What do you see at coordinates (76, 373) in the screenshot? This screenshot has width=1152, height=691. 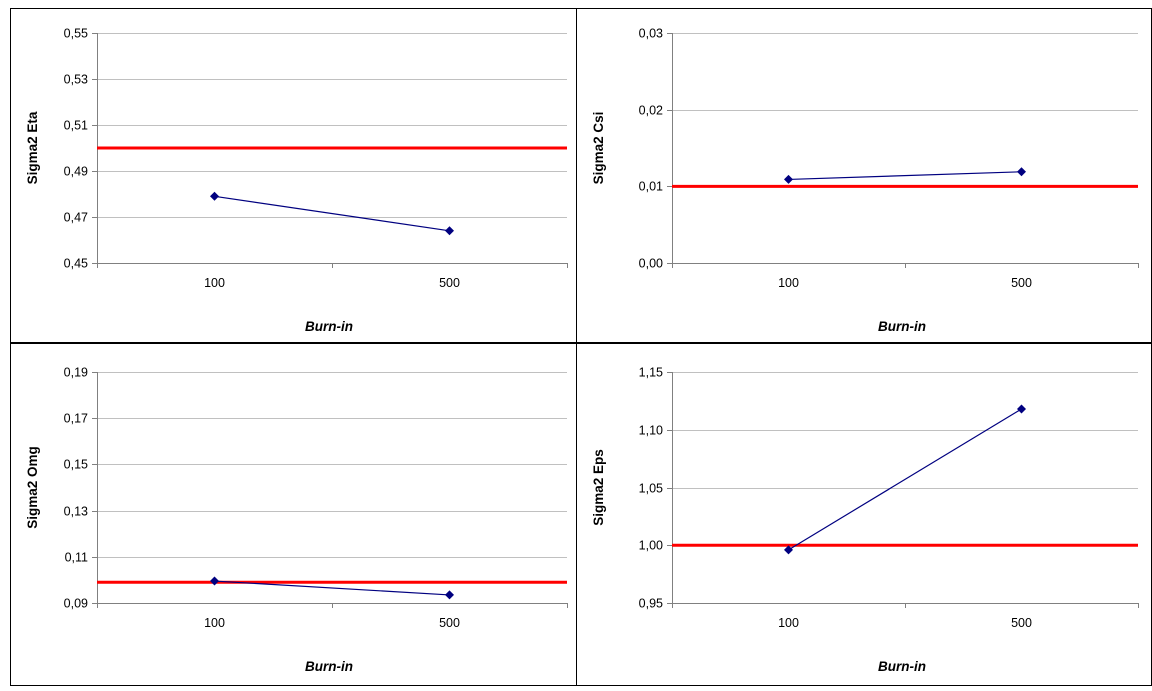 I see `y-tick-label: 0,19` at bounding box center [76, 373].